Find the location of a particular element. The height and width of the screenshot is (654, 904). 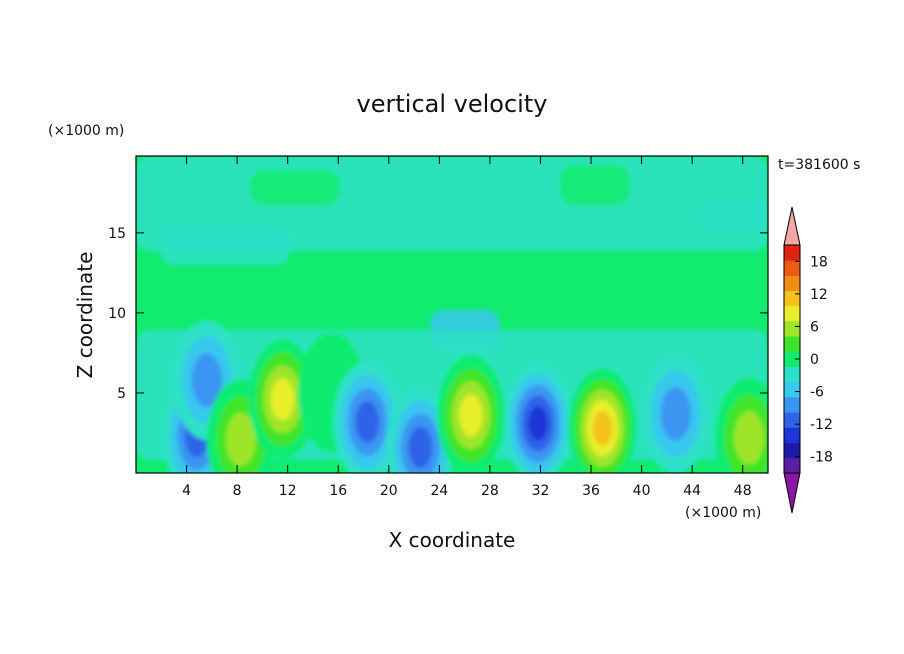

x-tick-label: 28 is located at coordinates (490, 491).